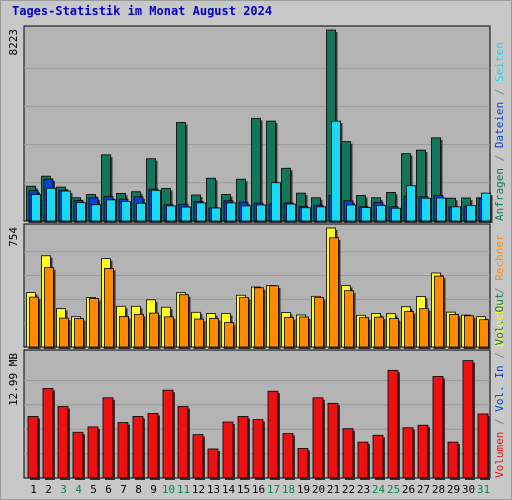 This screenshot has height=500, width=512. I want to click on x-tick-label-day-24: 24, so click(379, 489).